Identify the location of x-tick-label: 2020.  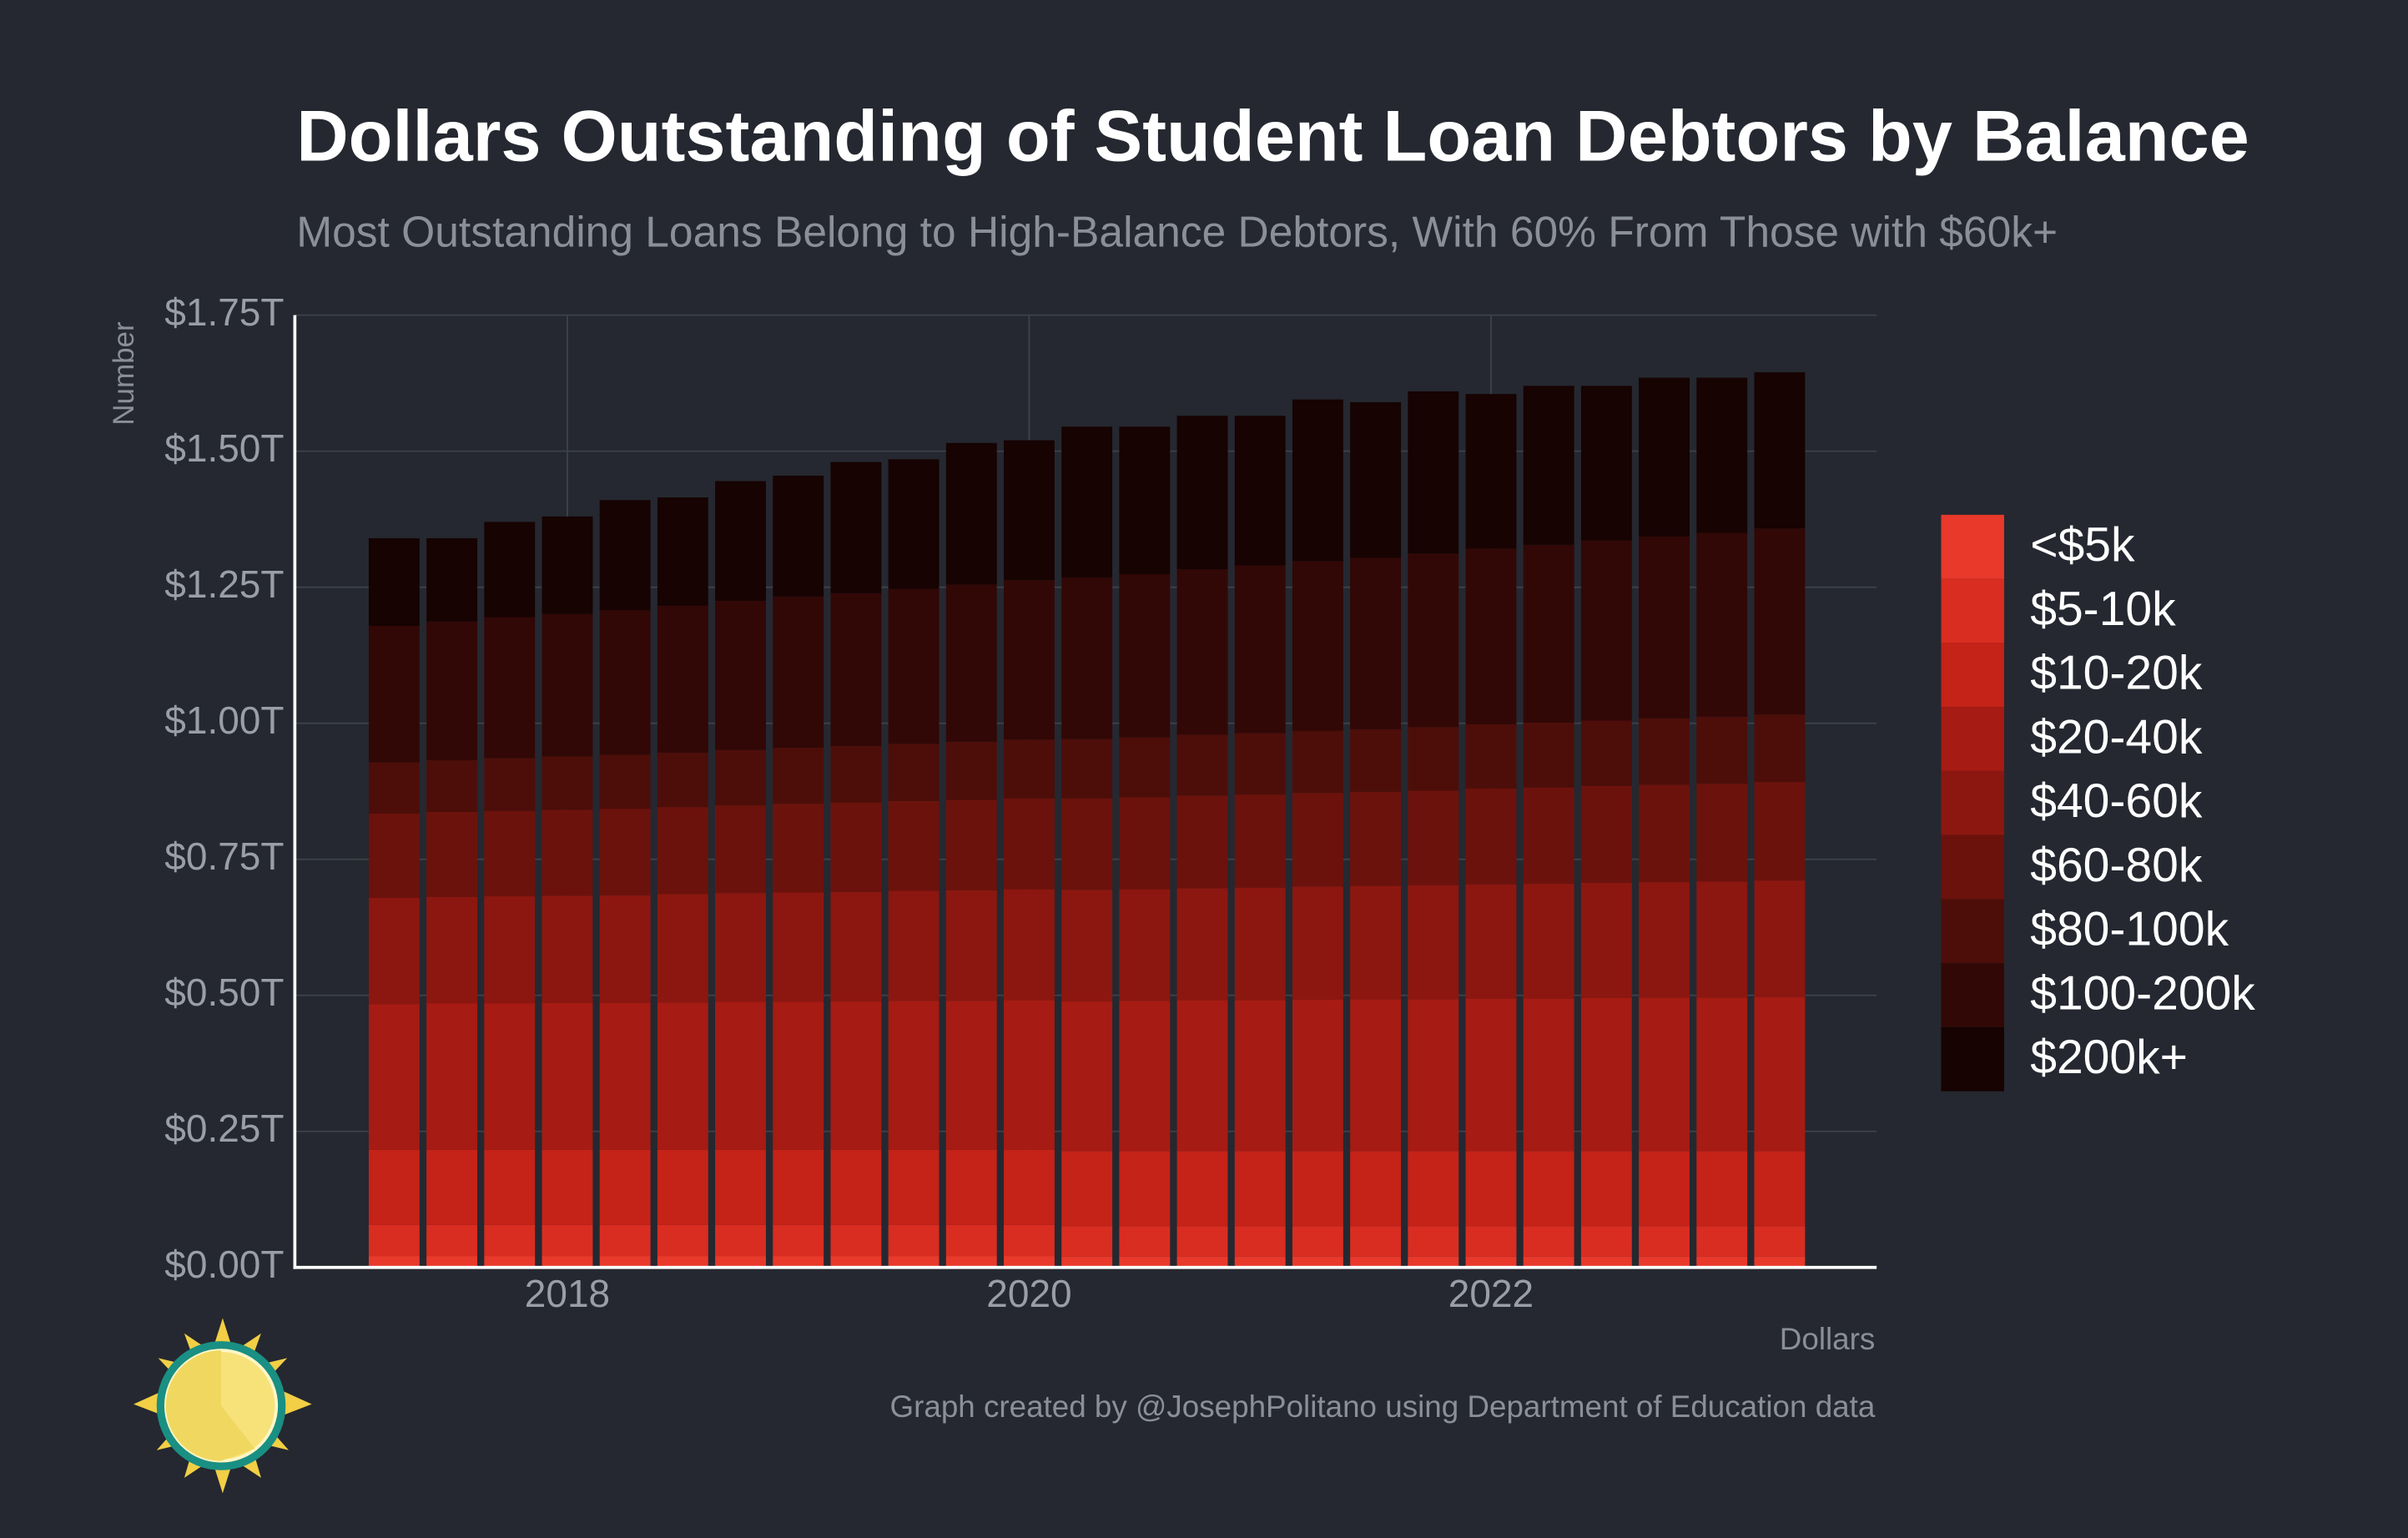
(1028, 1293).